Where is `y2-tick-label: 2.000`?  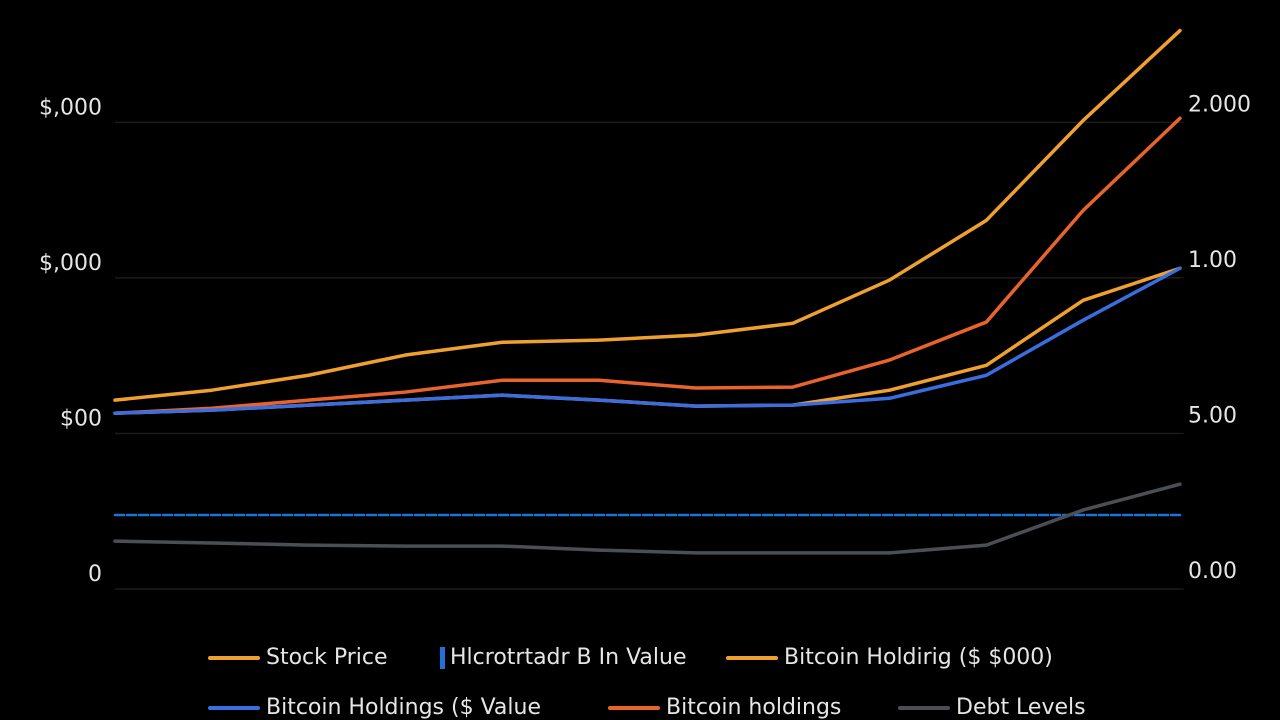 y2-tick-label: 2.000 is located at coordinates (1219, 104).